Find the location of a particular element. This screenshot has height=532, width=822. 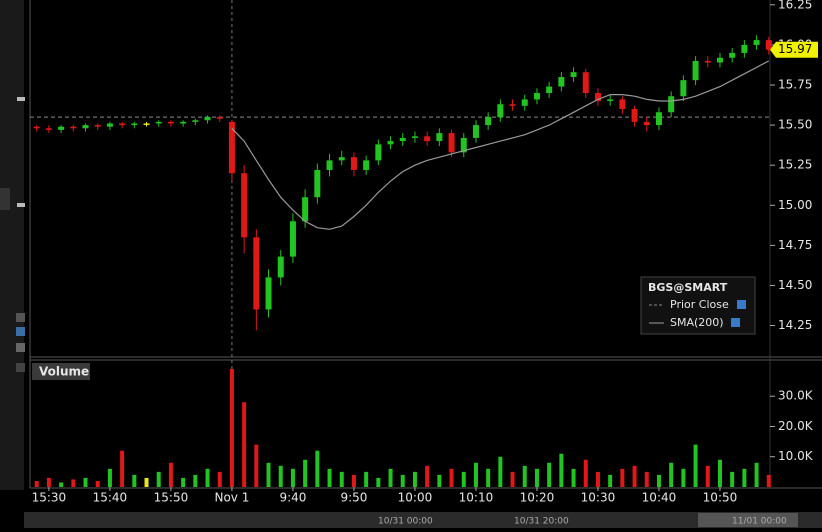

x-tick-label: 15:40 is located at coordinates (110, 498).